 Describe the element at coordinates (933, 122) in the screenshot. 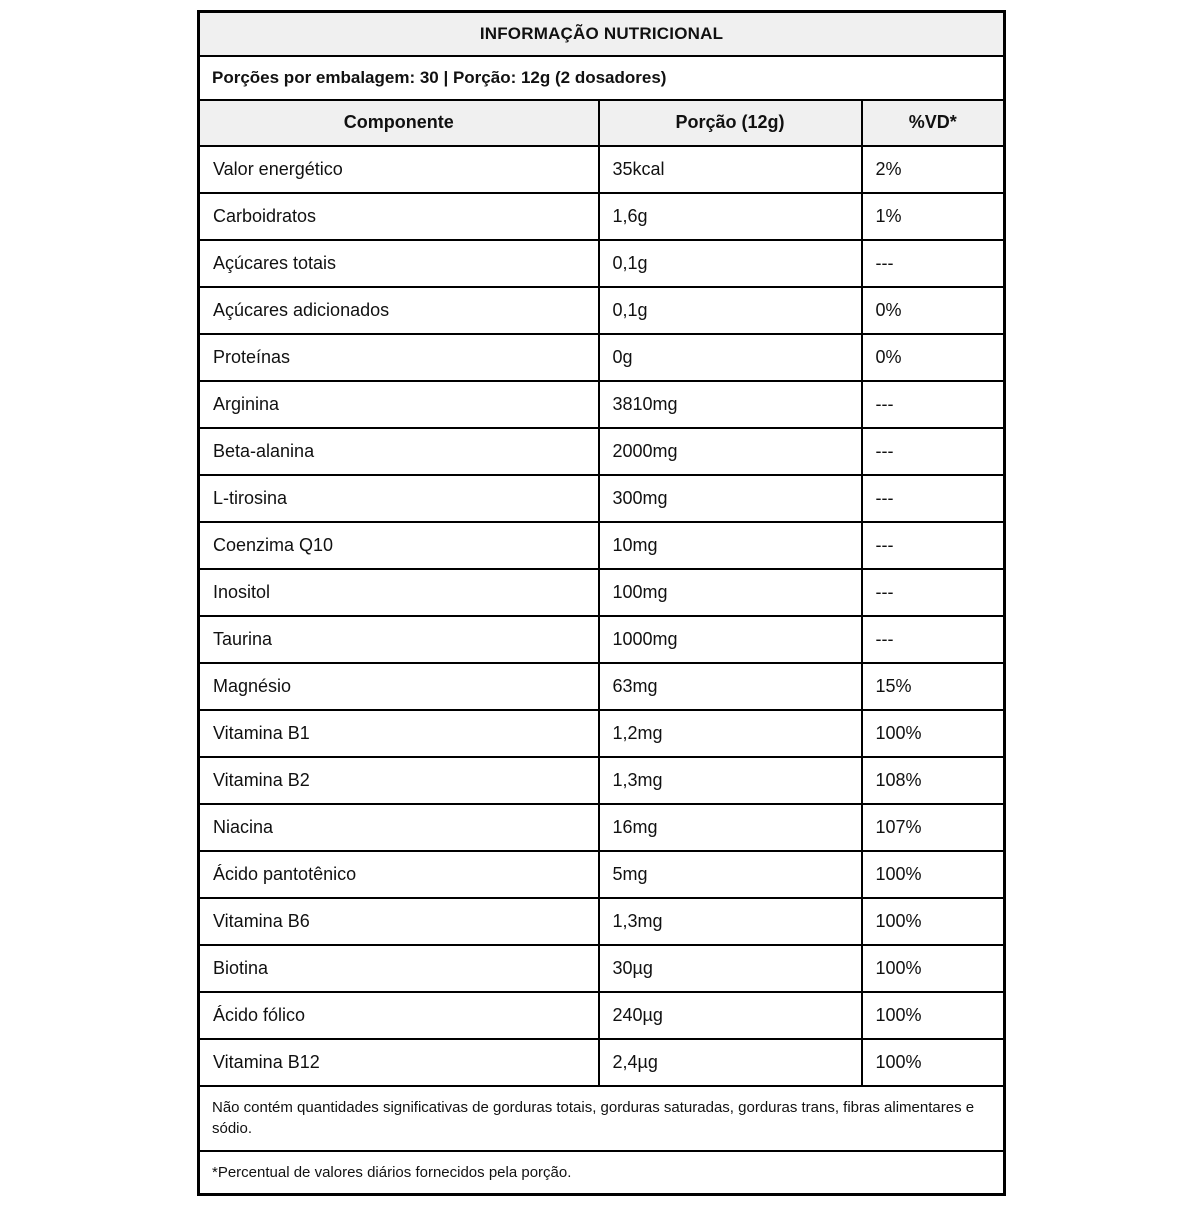

I see `column-header-daily-value: %VD*` at that location.